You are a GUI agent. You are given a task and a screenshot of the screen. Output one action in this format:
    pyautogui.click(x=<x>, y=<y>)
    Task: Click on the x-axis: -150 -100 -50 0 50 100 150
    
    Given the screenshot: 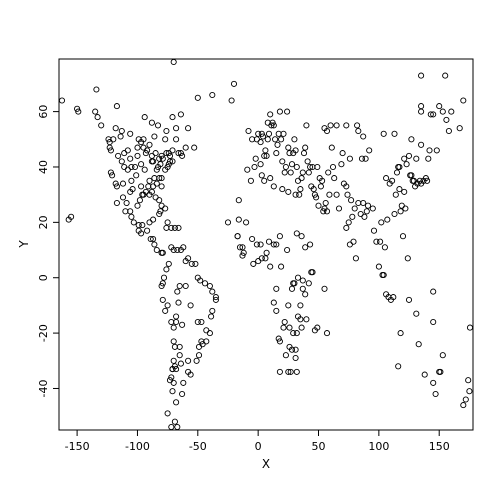 What is the action you would take?
    pyautogui.click(x=257, y=441)
    